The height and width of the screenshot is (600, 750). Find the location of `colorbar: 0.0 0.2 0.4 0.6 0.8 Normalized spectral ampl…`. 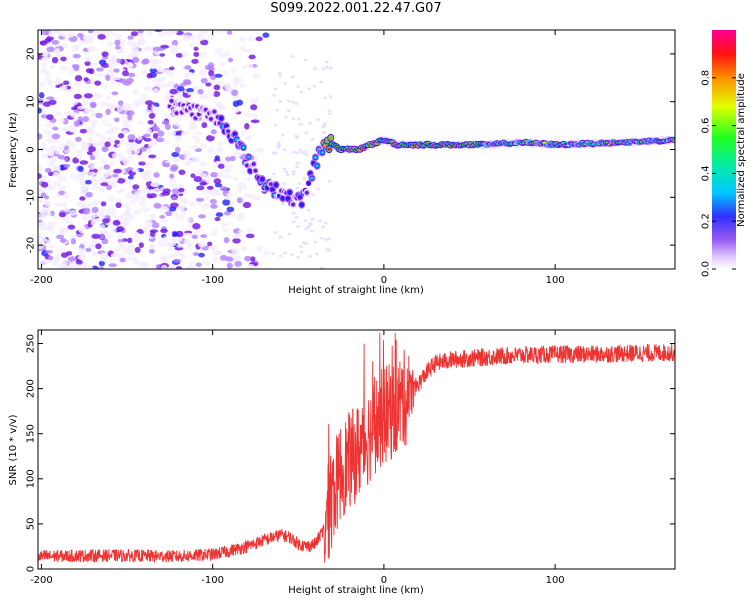

colorbar: 0.0 0.2 0.4 0.6 0.8 Normalized spectral ampl… is located at coordinates (724, 153).